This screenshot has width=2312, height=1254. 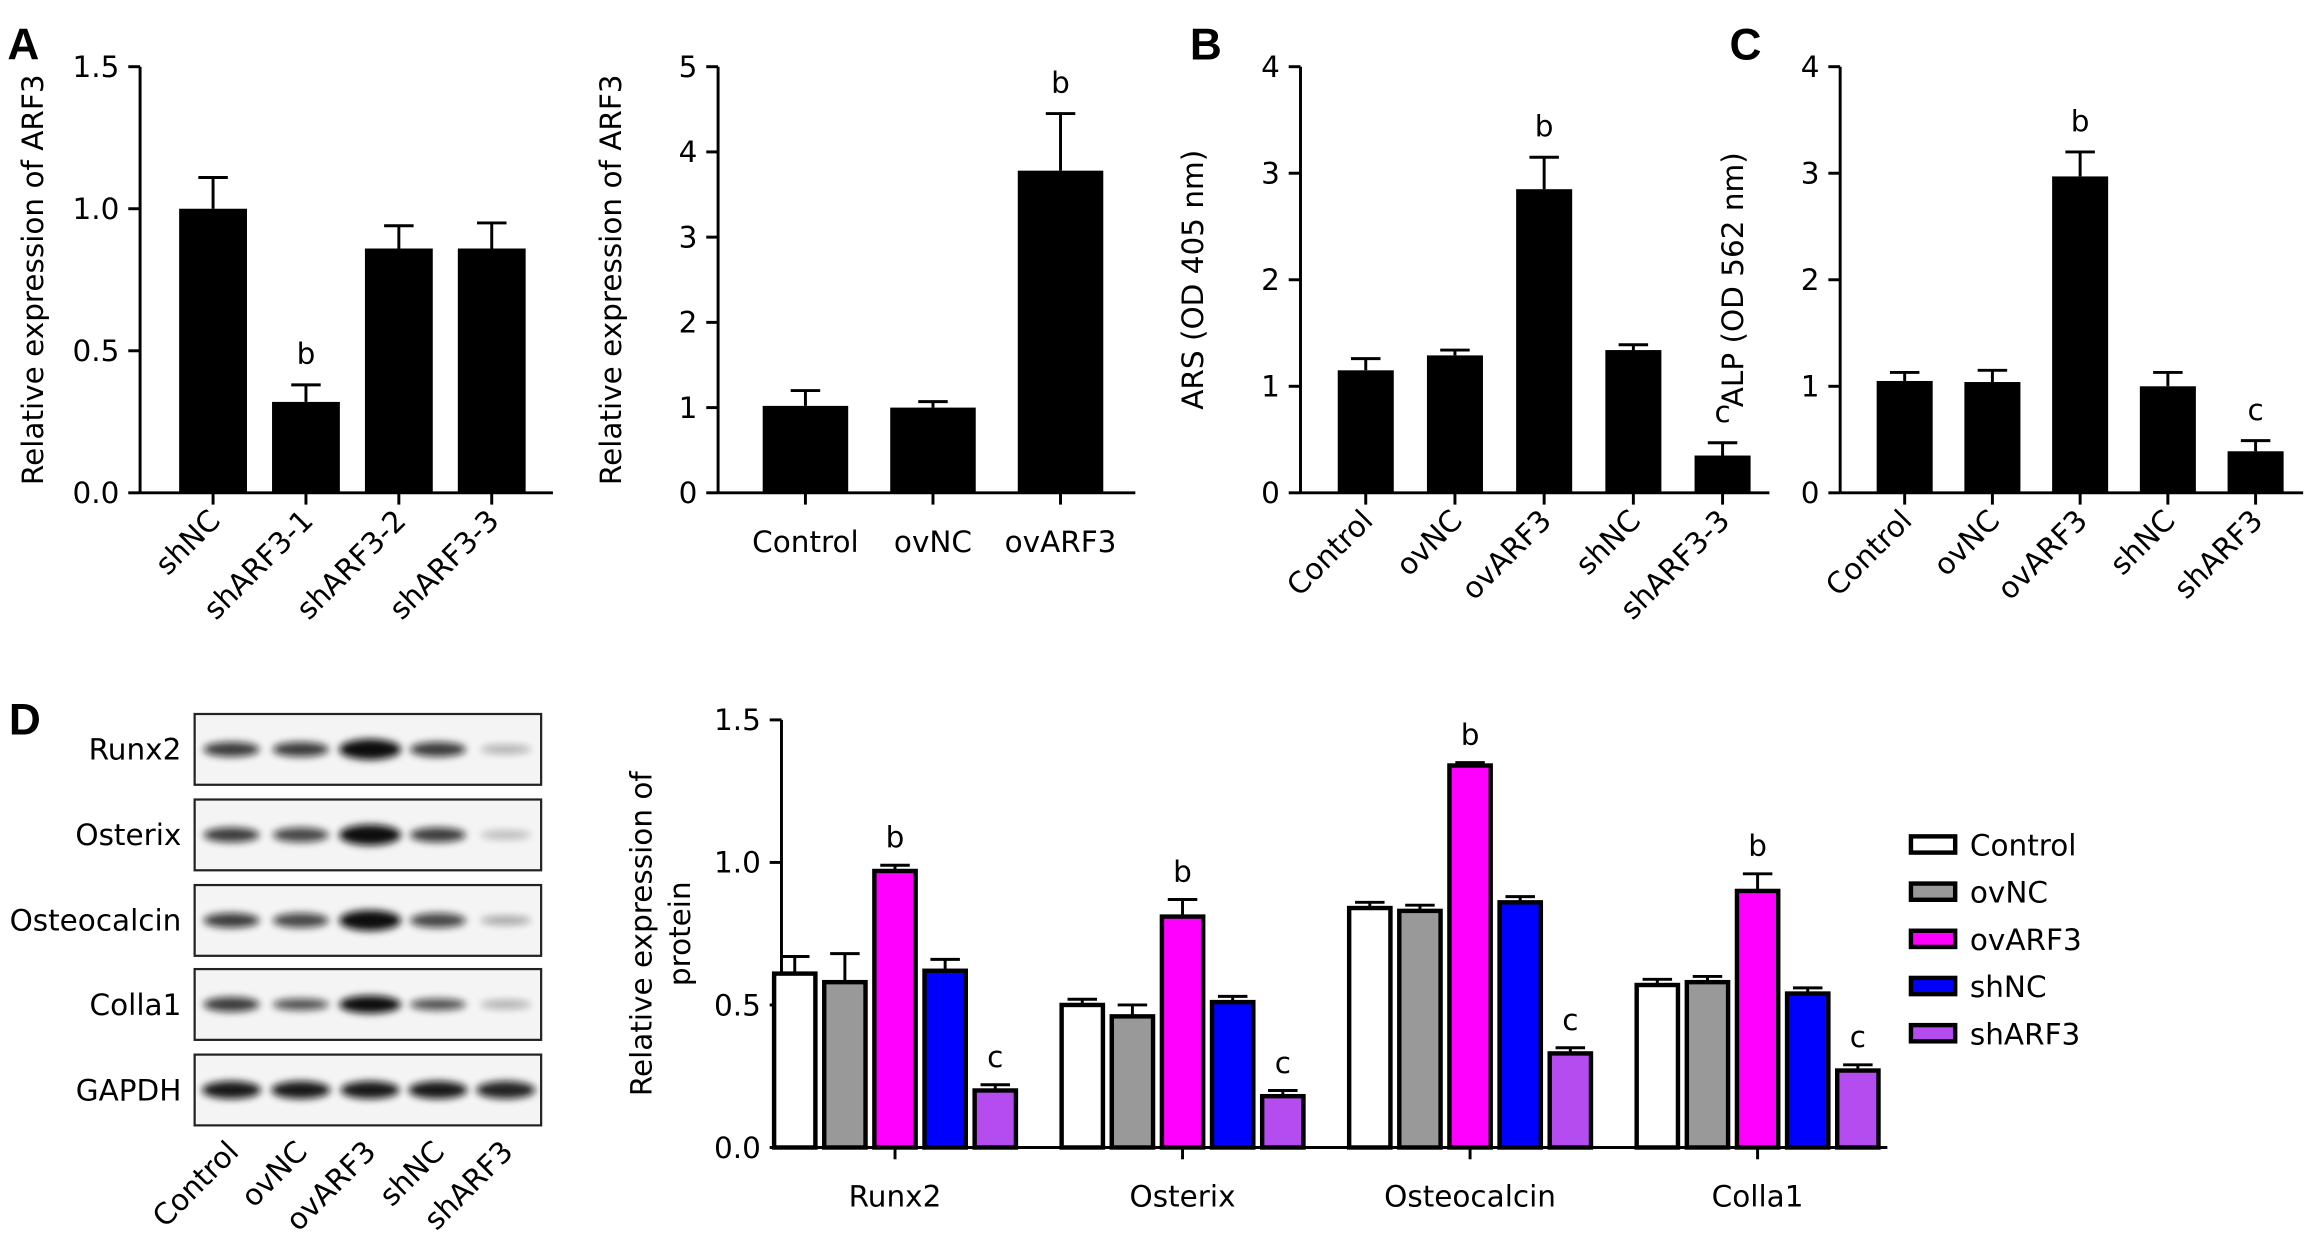 I want to click on y-axis-label: Relative expression of, so click(x=642, y=934).